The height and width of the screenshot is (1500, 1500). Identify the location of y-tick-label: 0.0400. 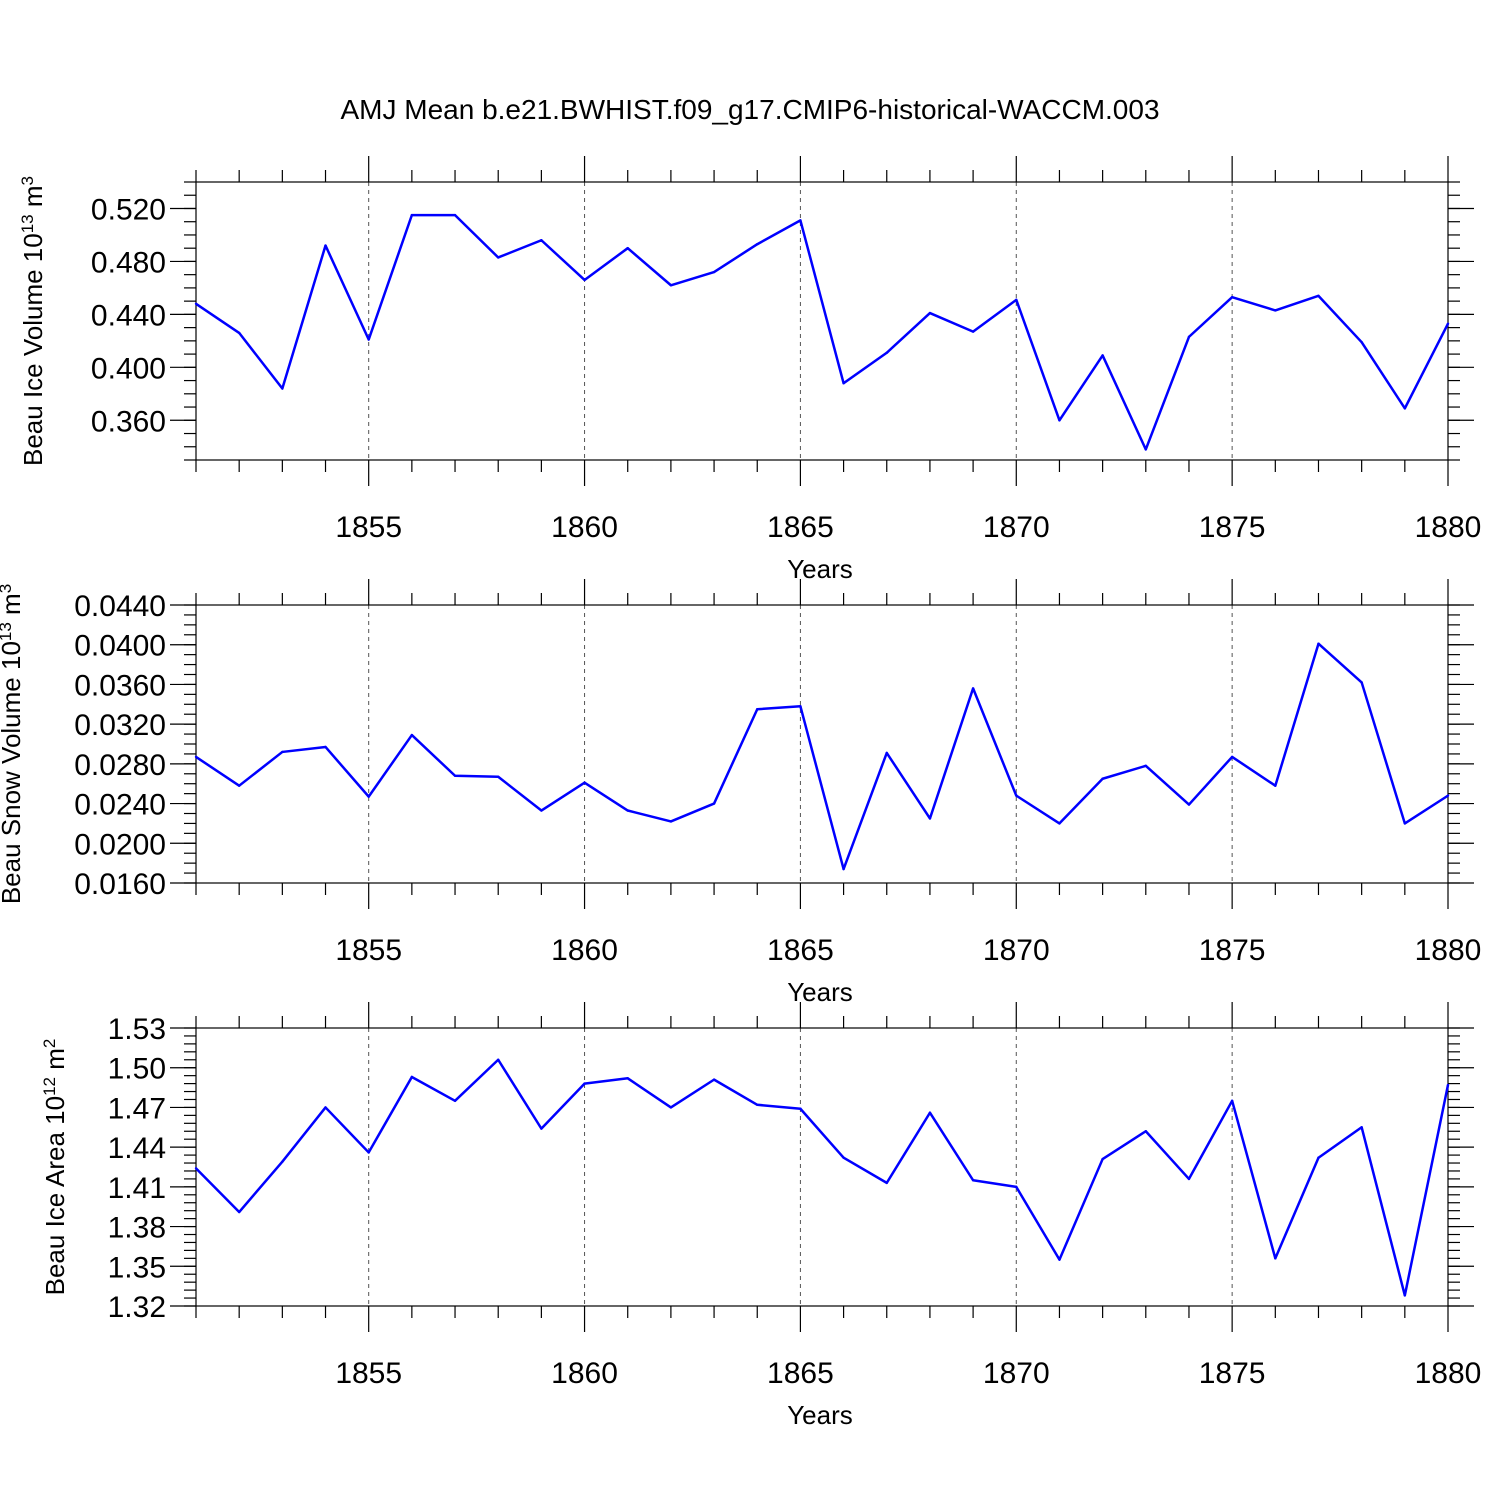
(120, 646).